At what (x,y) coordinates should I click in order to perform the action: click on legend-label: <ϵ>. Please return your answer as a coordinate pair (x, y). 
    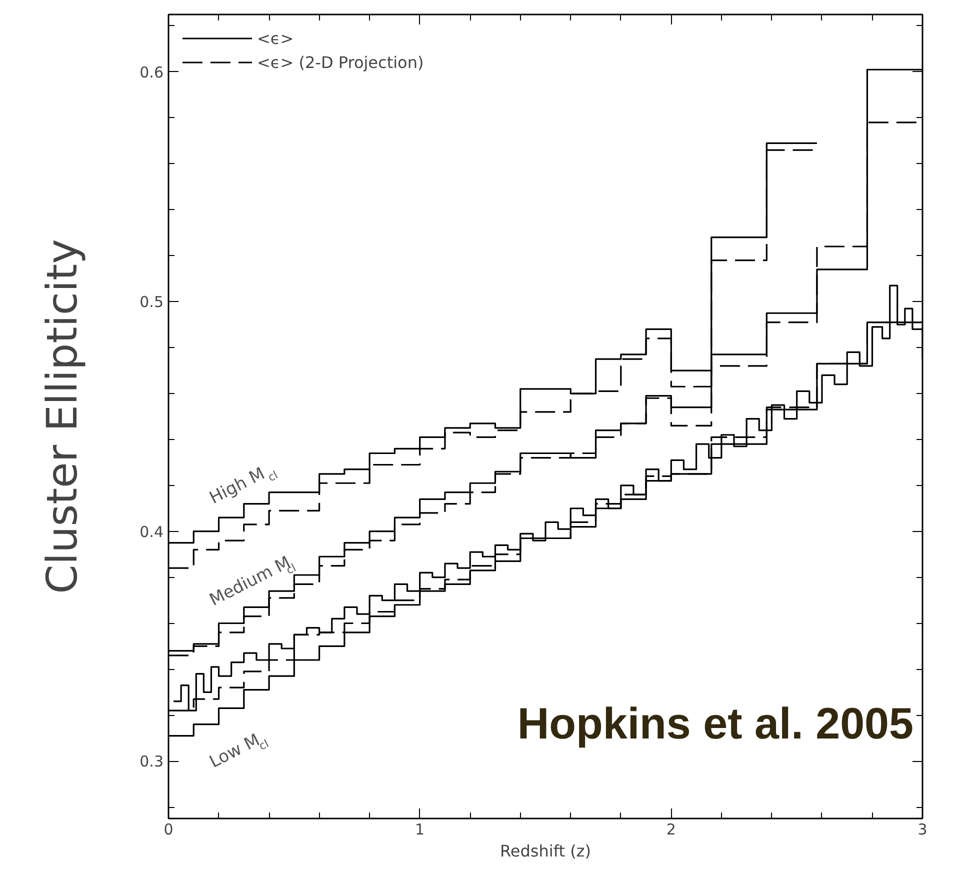
    Looking at the image, I should click on (275, 38).